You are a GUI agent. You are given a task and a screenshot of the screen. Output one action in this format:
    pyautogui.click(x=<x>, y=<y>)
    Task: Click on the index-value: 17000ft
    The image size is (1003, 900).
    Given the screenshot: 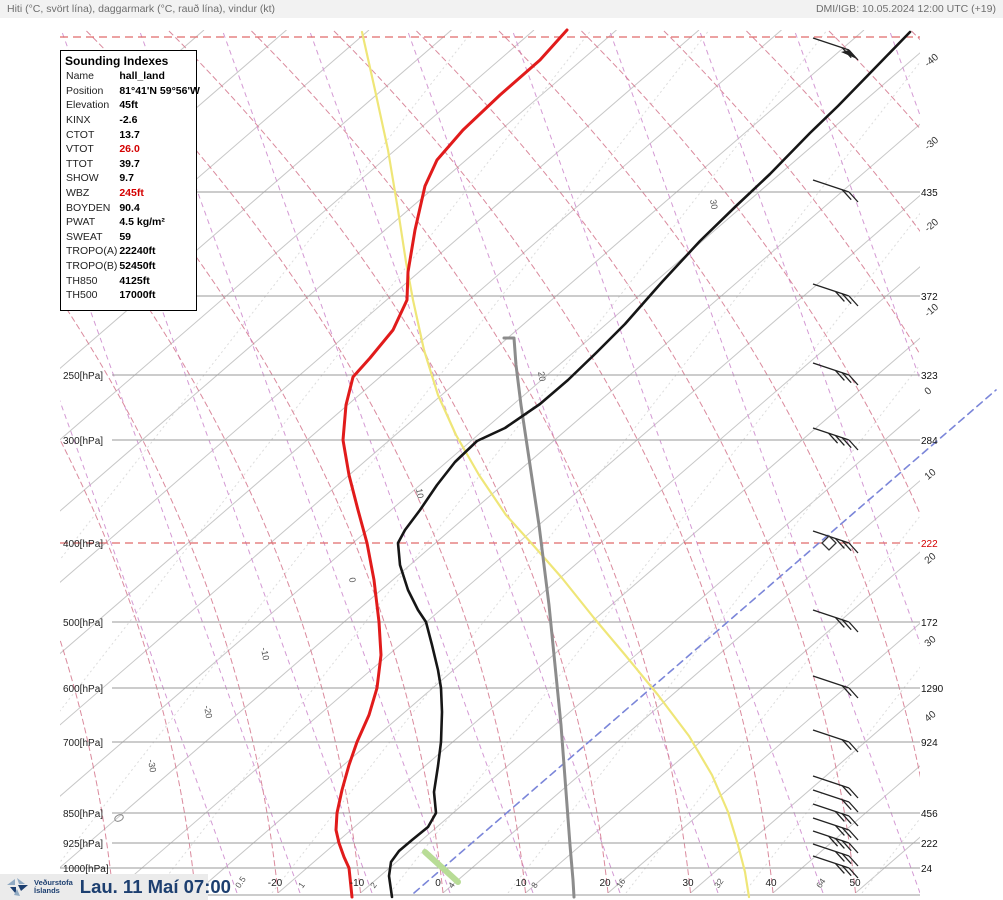 What is the action you would take?
    pyautogui.click(x=137, y=295)
    